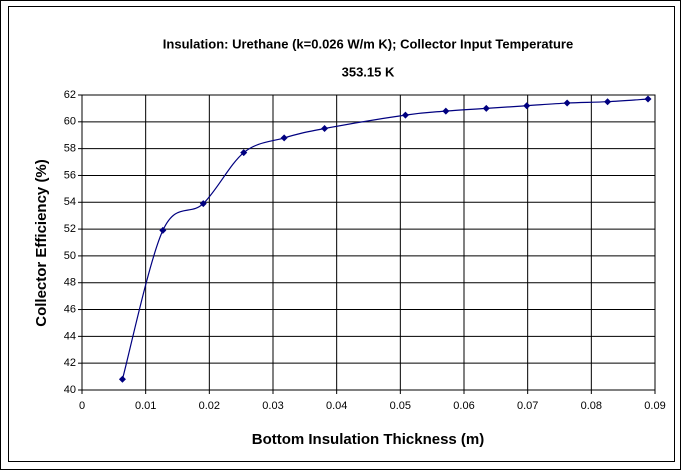  Describe the element at coordinates (70, 283) in the screenshot. I see `y-tick-label: 48` at that location.